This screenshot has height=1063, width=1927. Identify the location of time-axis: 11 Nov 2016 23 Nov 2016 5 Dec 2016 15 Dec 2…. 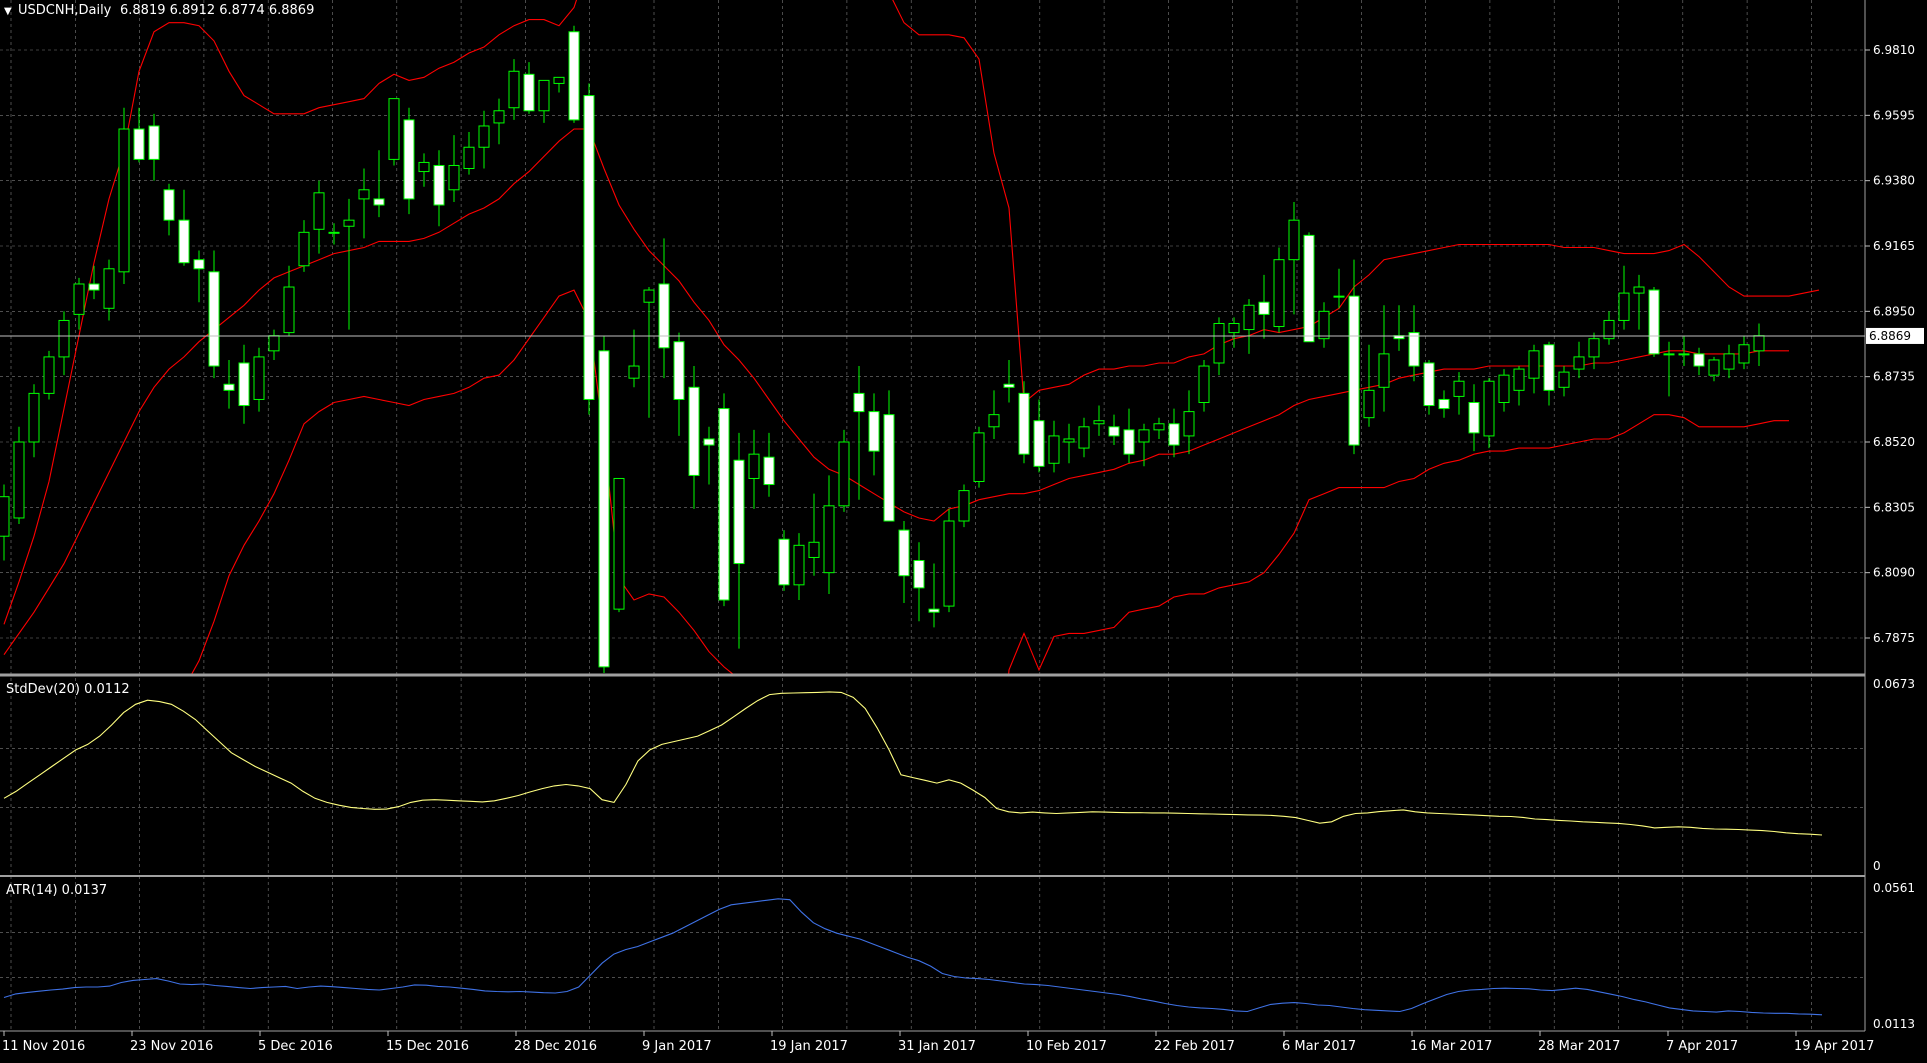
(938, 1042).